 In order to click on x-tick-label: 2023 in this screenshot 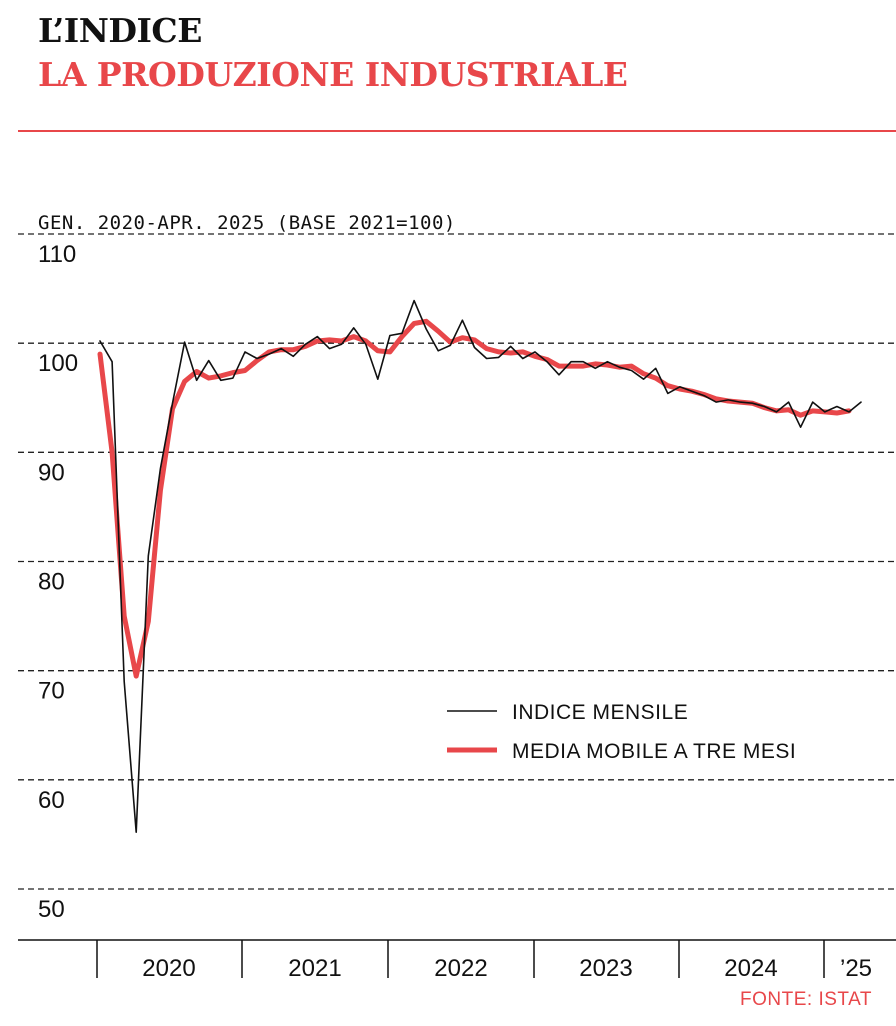, I will do `click(605, 968)`.